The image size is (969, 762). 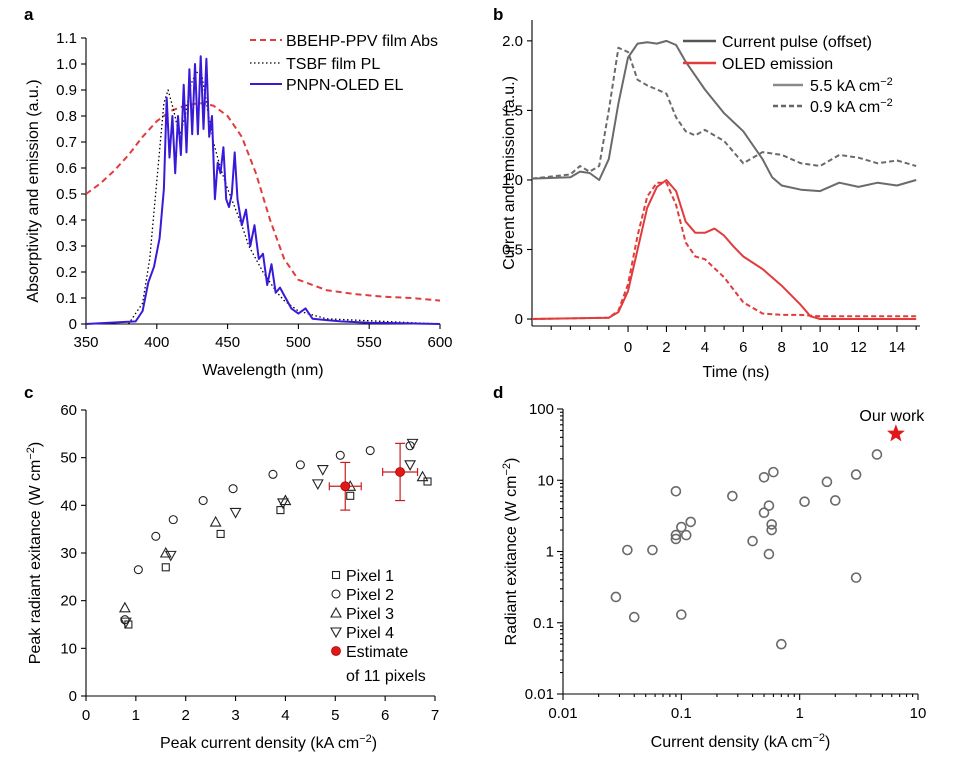 I want to click on panel-letter-d: d, so click(x=498, y=392).